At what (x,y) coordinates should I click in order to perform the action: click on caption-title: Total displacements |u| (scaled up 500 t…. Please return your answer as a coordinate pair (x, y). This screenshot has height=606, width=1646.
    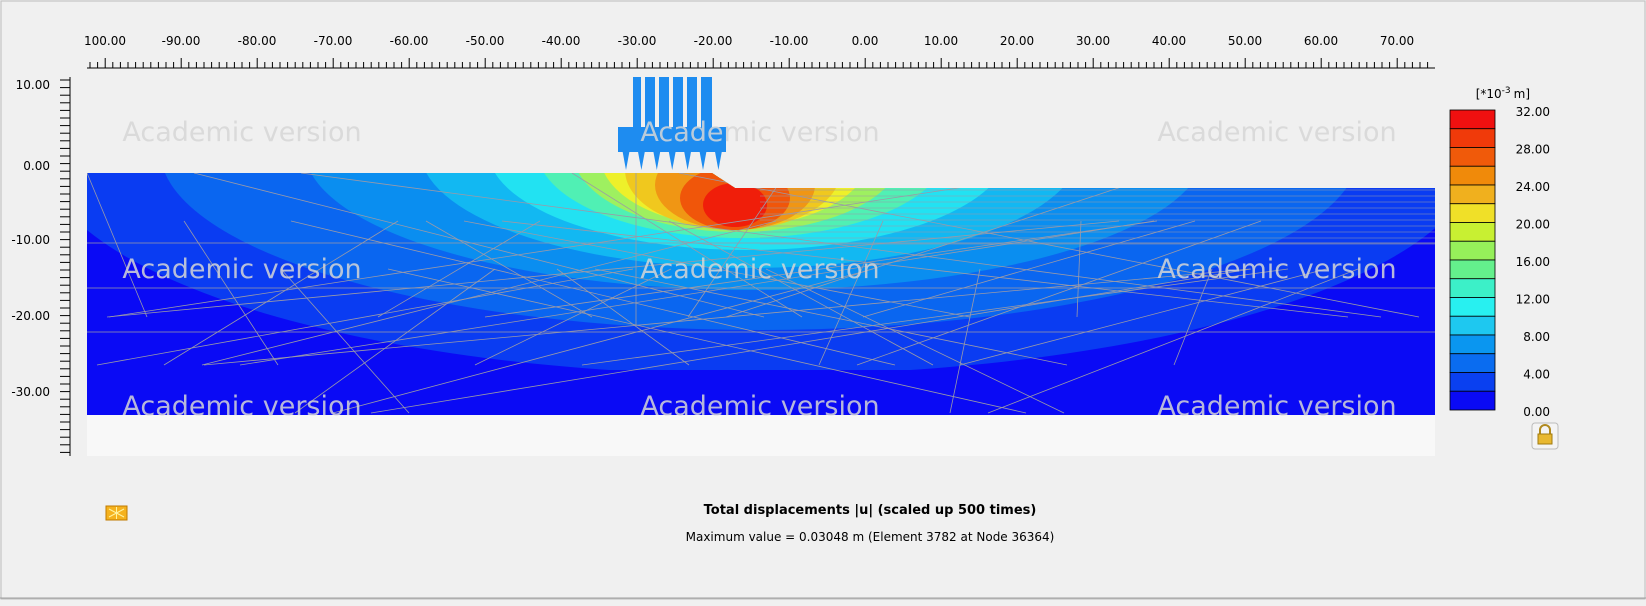
    Looking at the image, I should click on (870, 510).